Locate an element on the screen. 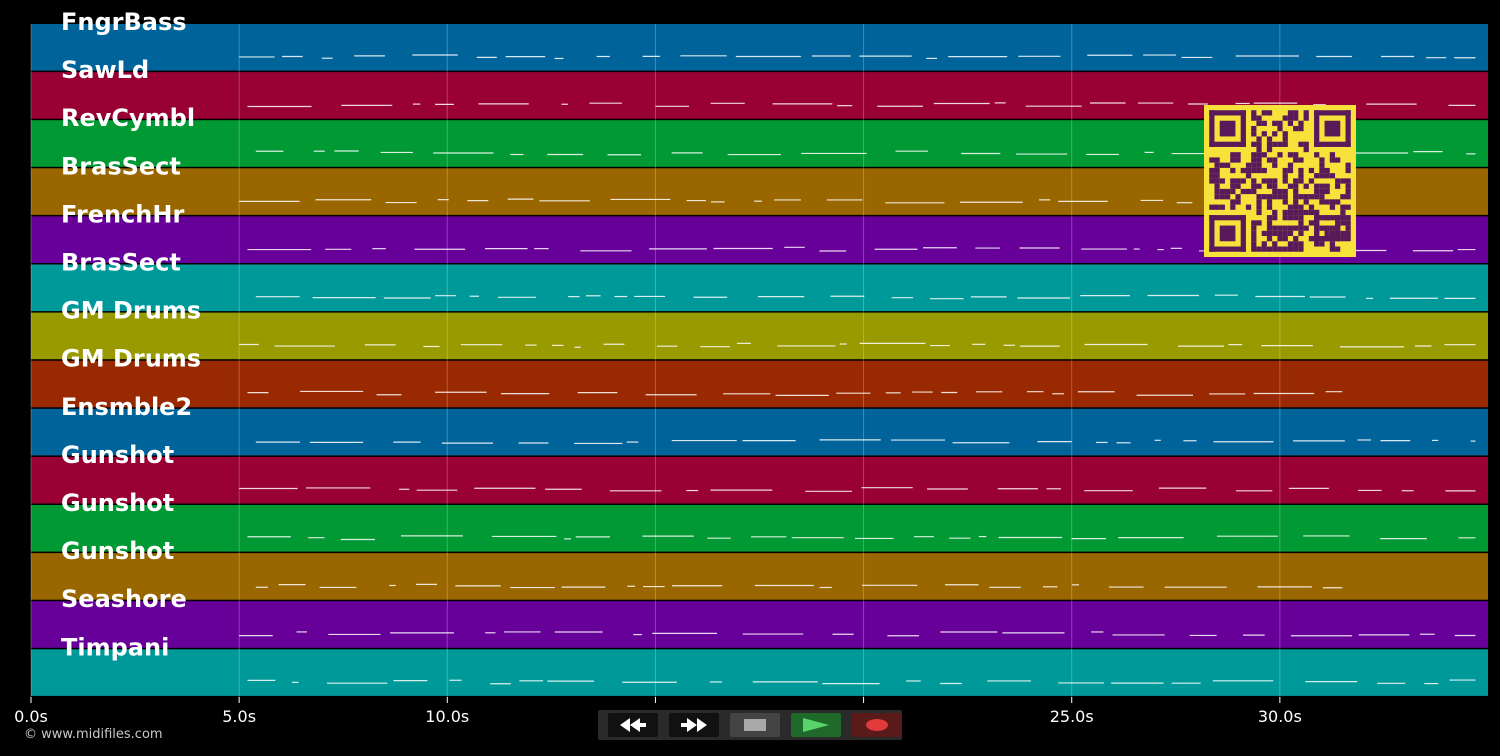 The image size is (1500, 756). rewind-icon is located at coordinates (633, 725).